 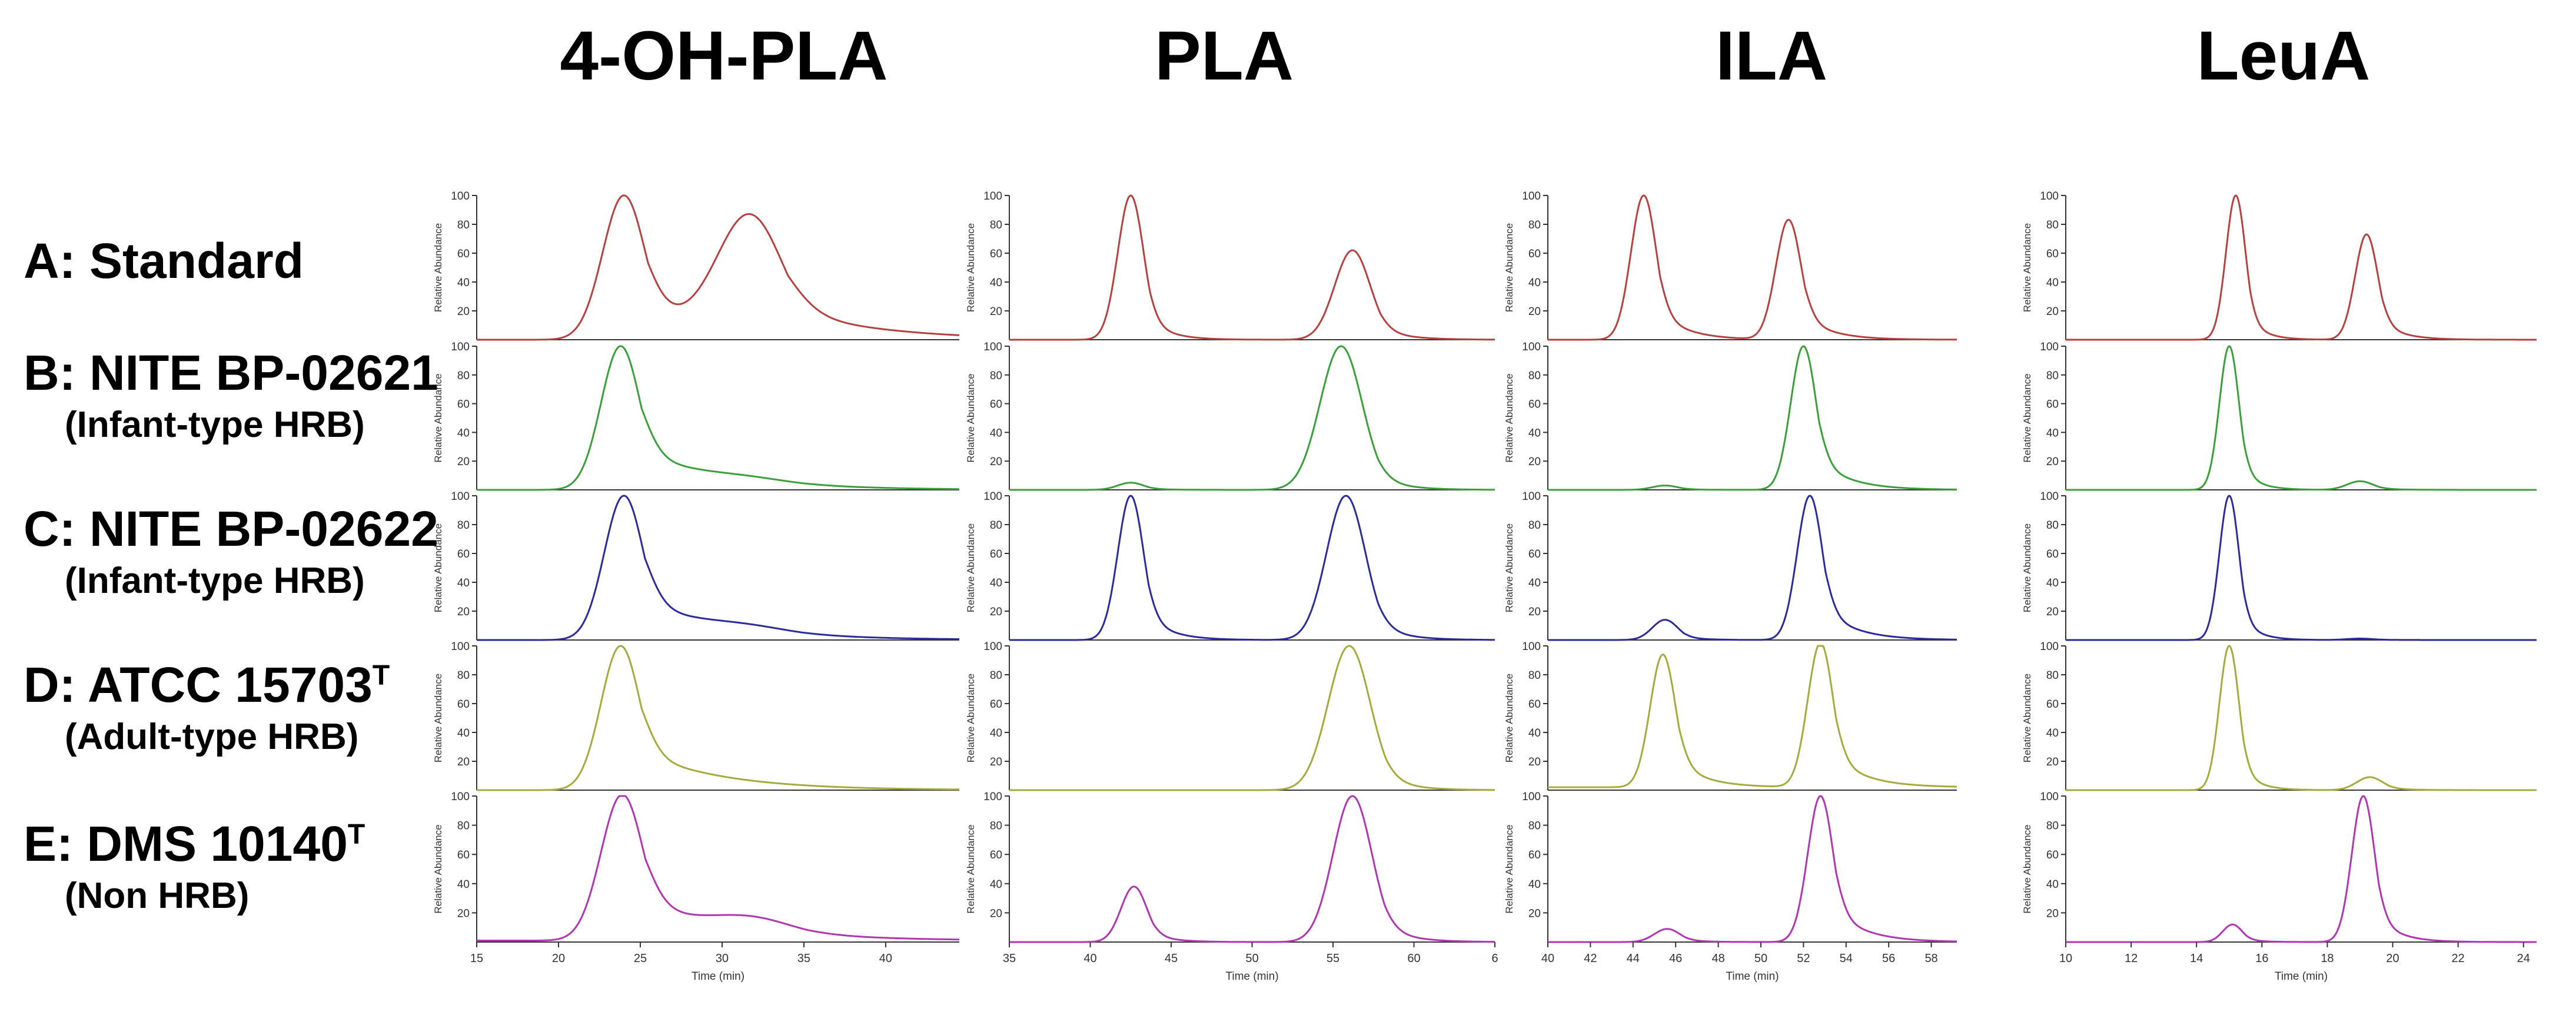 I want to click on column-title-pla: PLA, so click(x=1224, y=56).